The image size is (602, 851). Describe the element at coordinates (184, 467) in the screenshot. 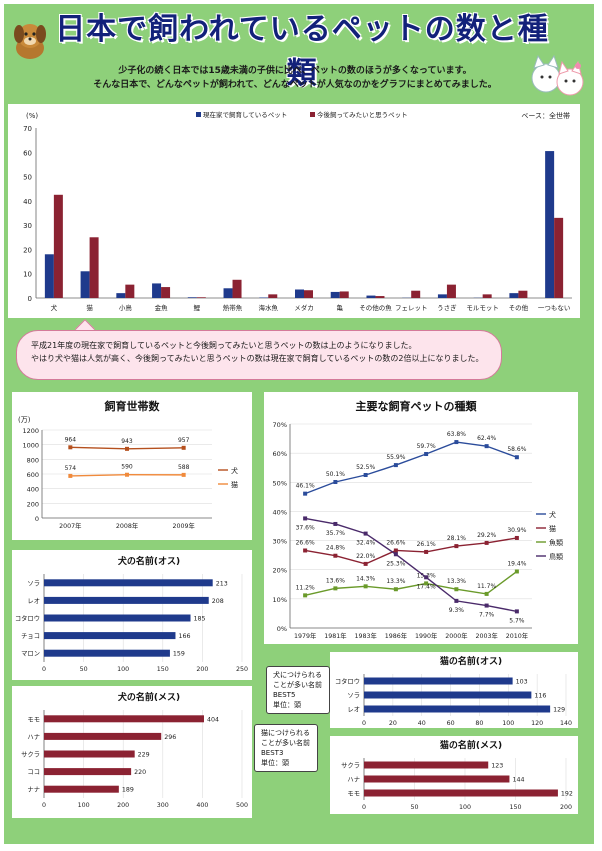

I see `data-label: 588` at that location.